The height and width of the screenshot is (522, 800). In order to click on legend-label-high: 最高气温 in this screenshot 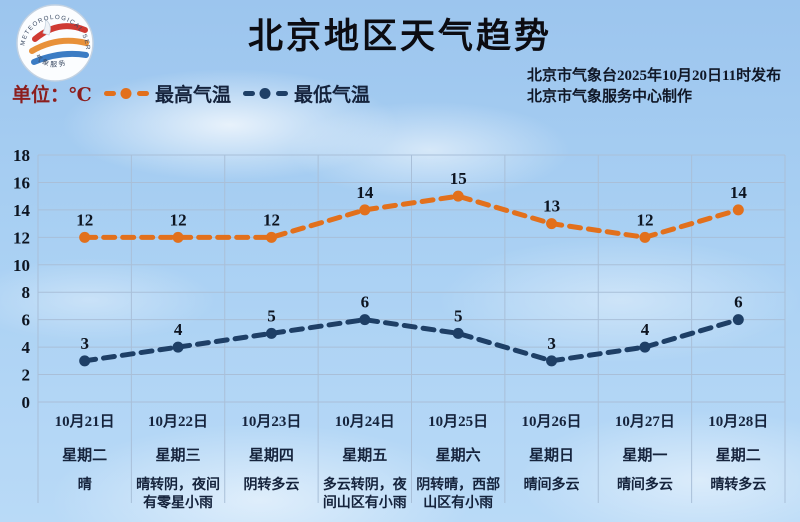, I will do `click(193, 95)`.